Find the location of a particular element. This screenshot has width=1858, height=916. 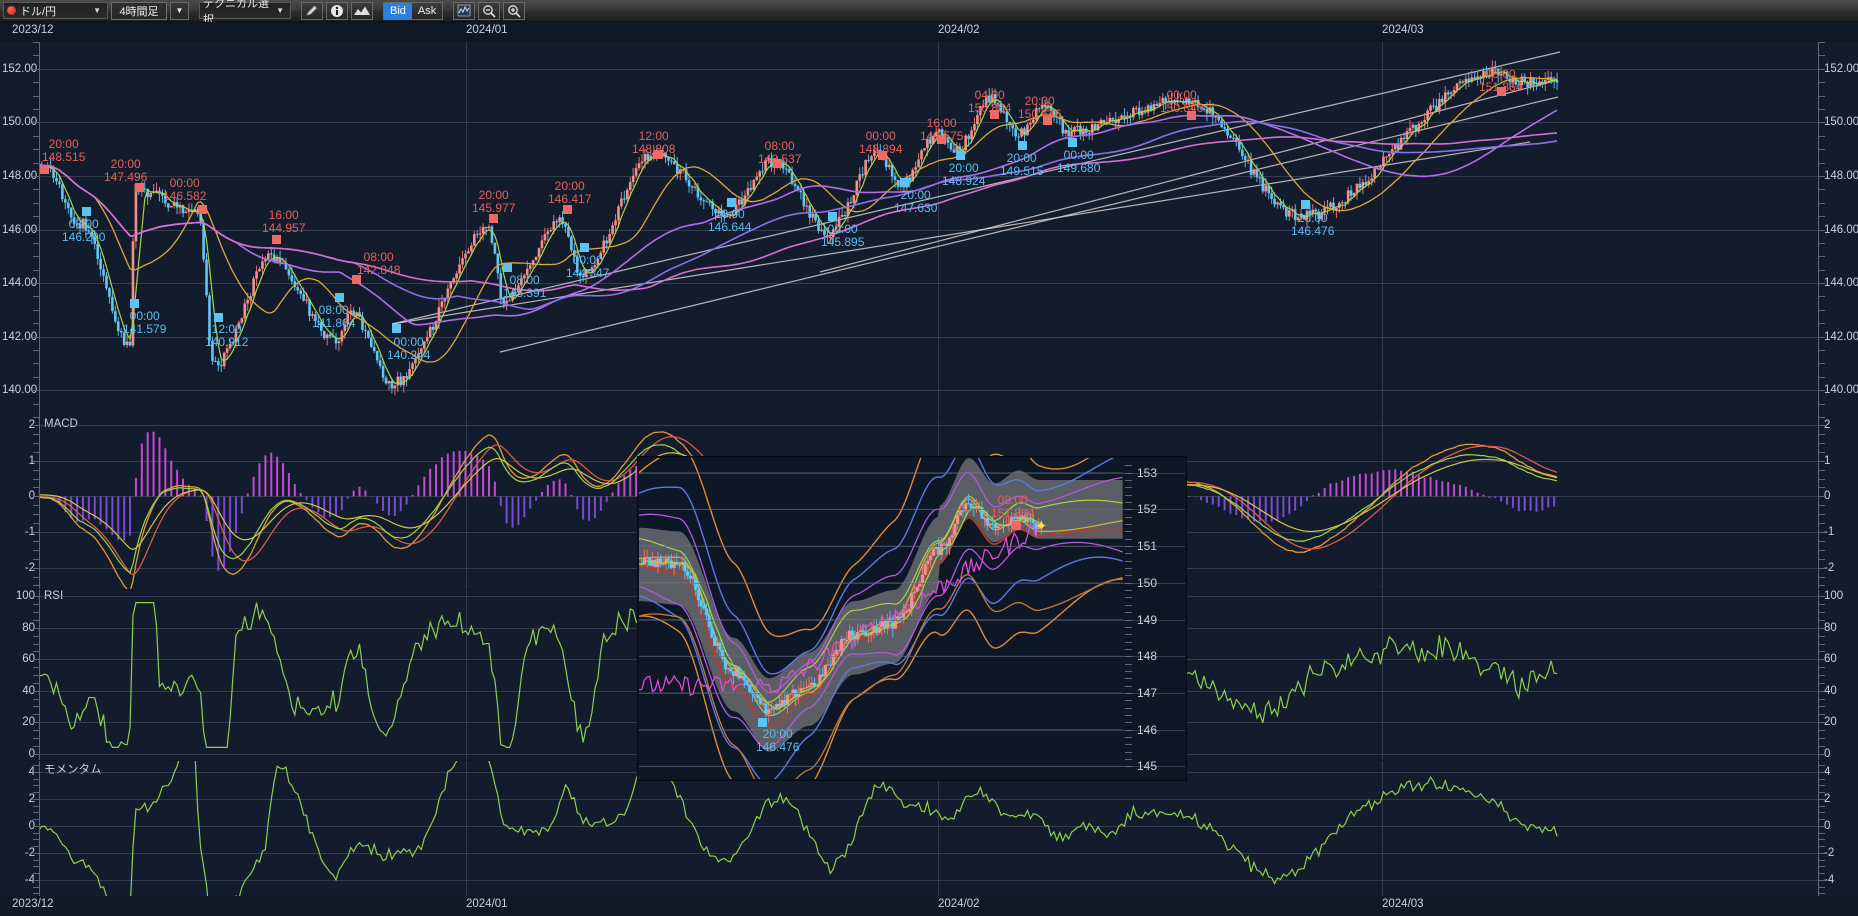

price-annotation: 08:00 143.391 is located at coordinates (524, 287).